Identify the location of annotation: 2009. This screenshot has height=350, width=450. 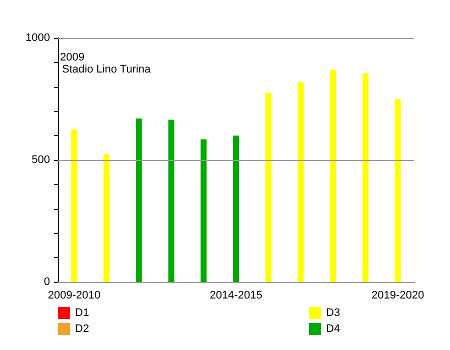
(72, 58).